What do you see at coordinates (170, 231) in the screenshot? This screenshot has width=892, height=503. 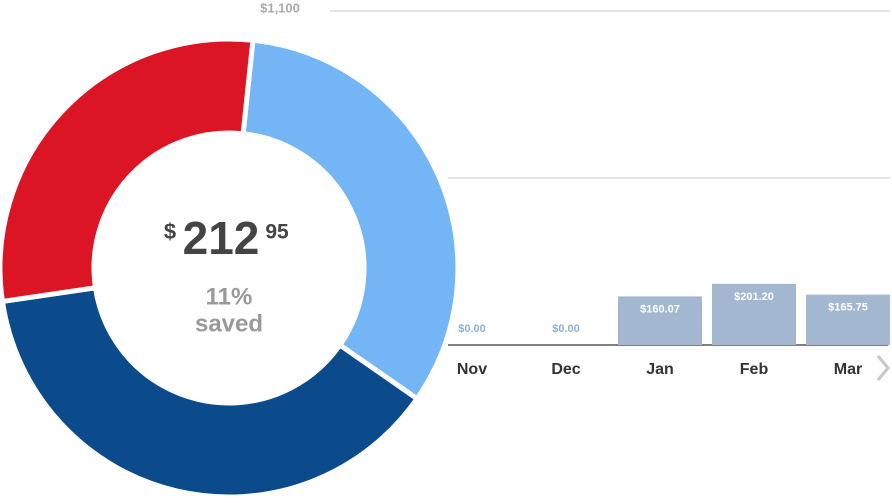 I see `currency-symbol: $` at bounding box center [170, 231].